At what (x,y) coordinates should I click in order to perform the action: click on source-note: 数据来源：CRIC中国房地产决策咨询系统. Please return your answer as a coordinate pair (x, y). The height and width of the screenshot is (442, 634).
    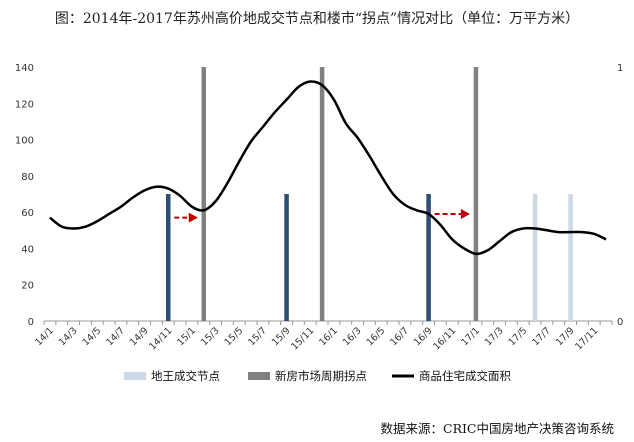
    Looking at the image, I should click on (497, 428).